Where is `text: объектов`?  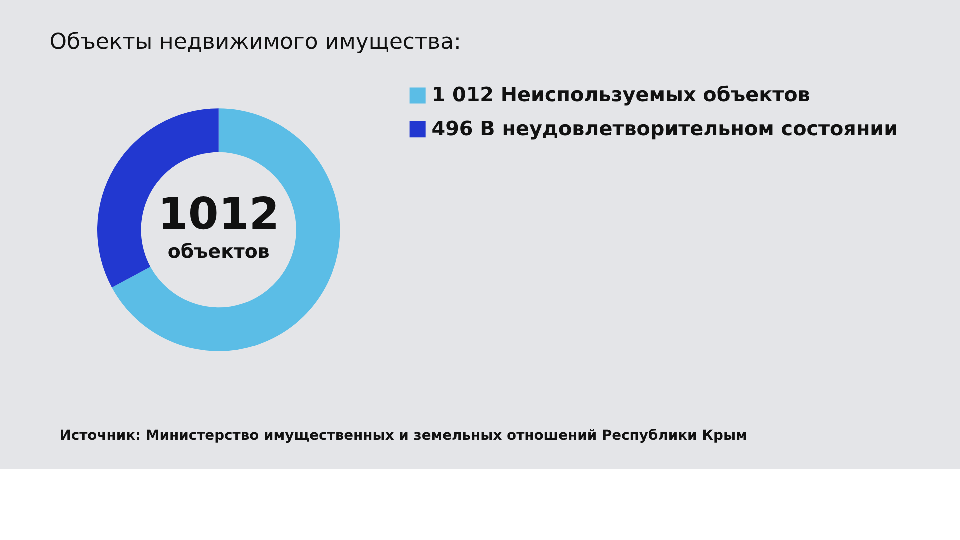
text: объектов is located at coordinates (219, 251).